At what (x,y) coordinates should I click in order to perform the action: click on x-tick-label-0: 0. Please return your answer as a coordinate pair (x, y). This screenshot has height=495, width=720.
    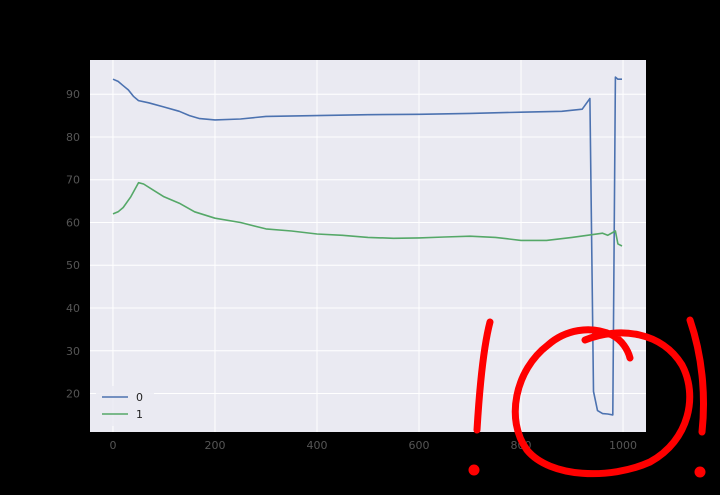
    Looking at the image, I should click on (112, 445).